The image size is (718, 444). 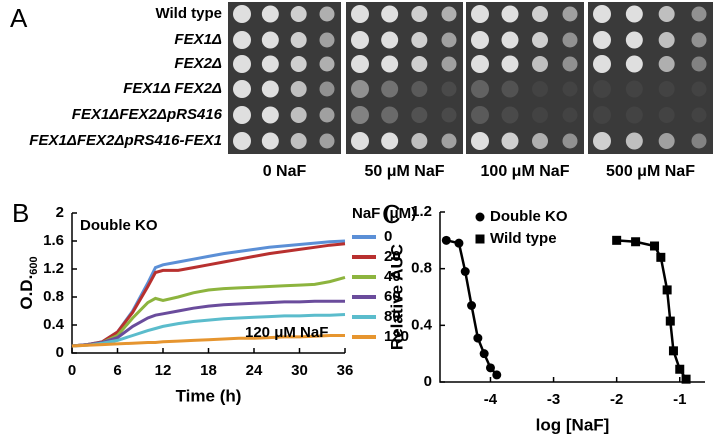 I want to click on x-tick-label: -1, so click(x=679, y=399).